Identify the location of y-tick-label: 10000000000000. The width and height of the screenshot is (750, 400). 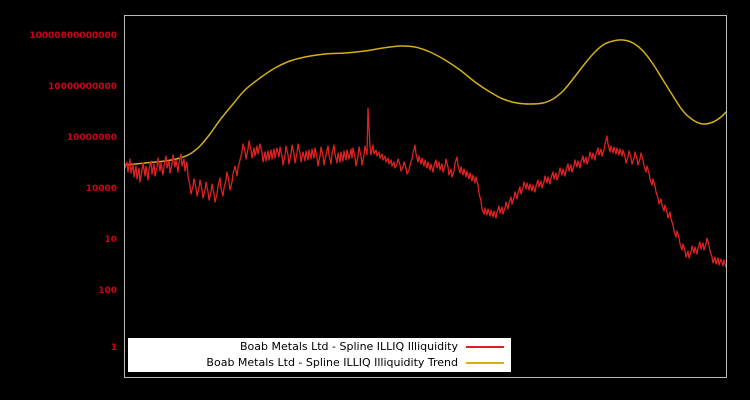
(73, 36).